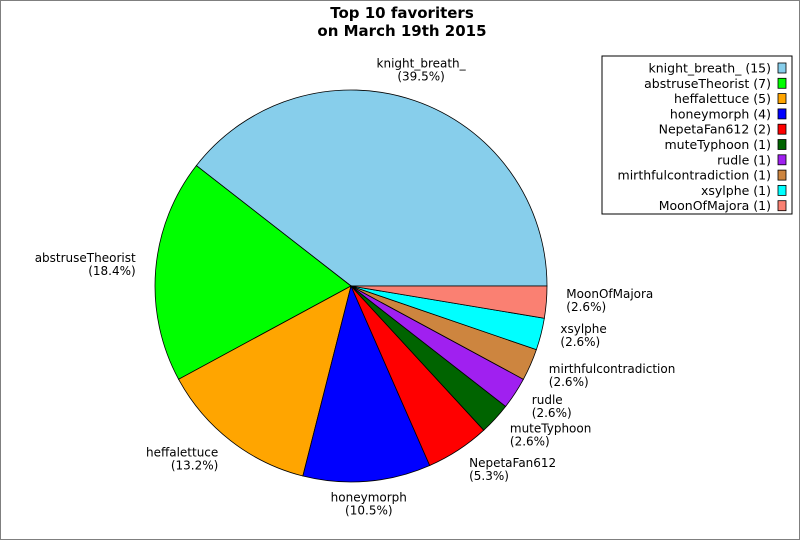  What do you see at coordinates (422, 64) in the screenshot?
I see `slice-label-knight-breath: knight_breath_` at bounding box center [422, 64].